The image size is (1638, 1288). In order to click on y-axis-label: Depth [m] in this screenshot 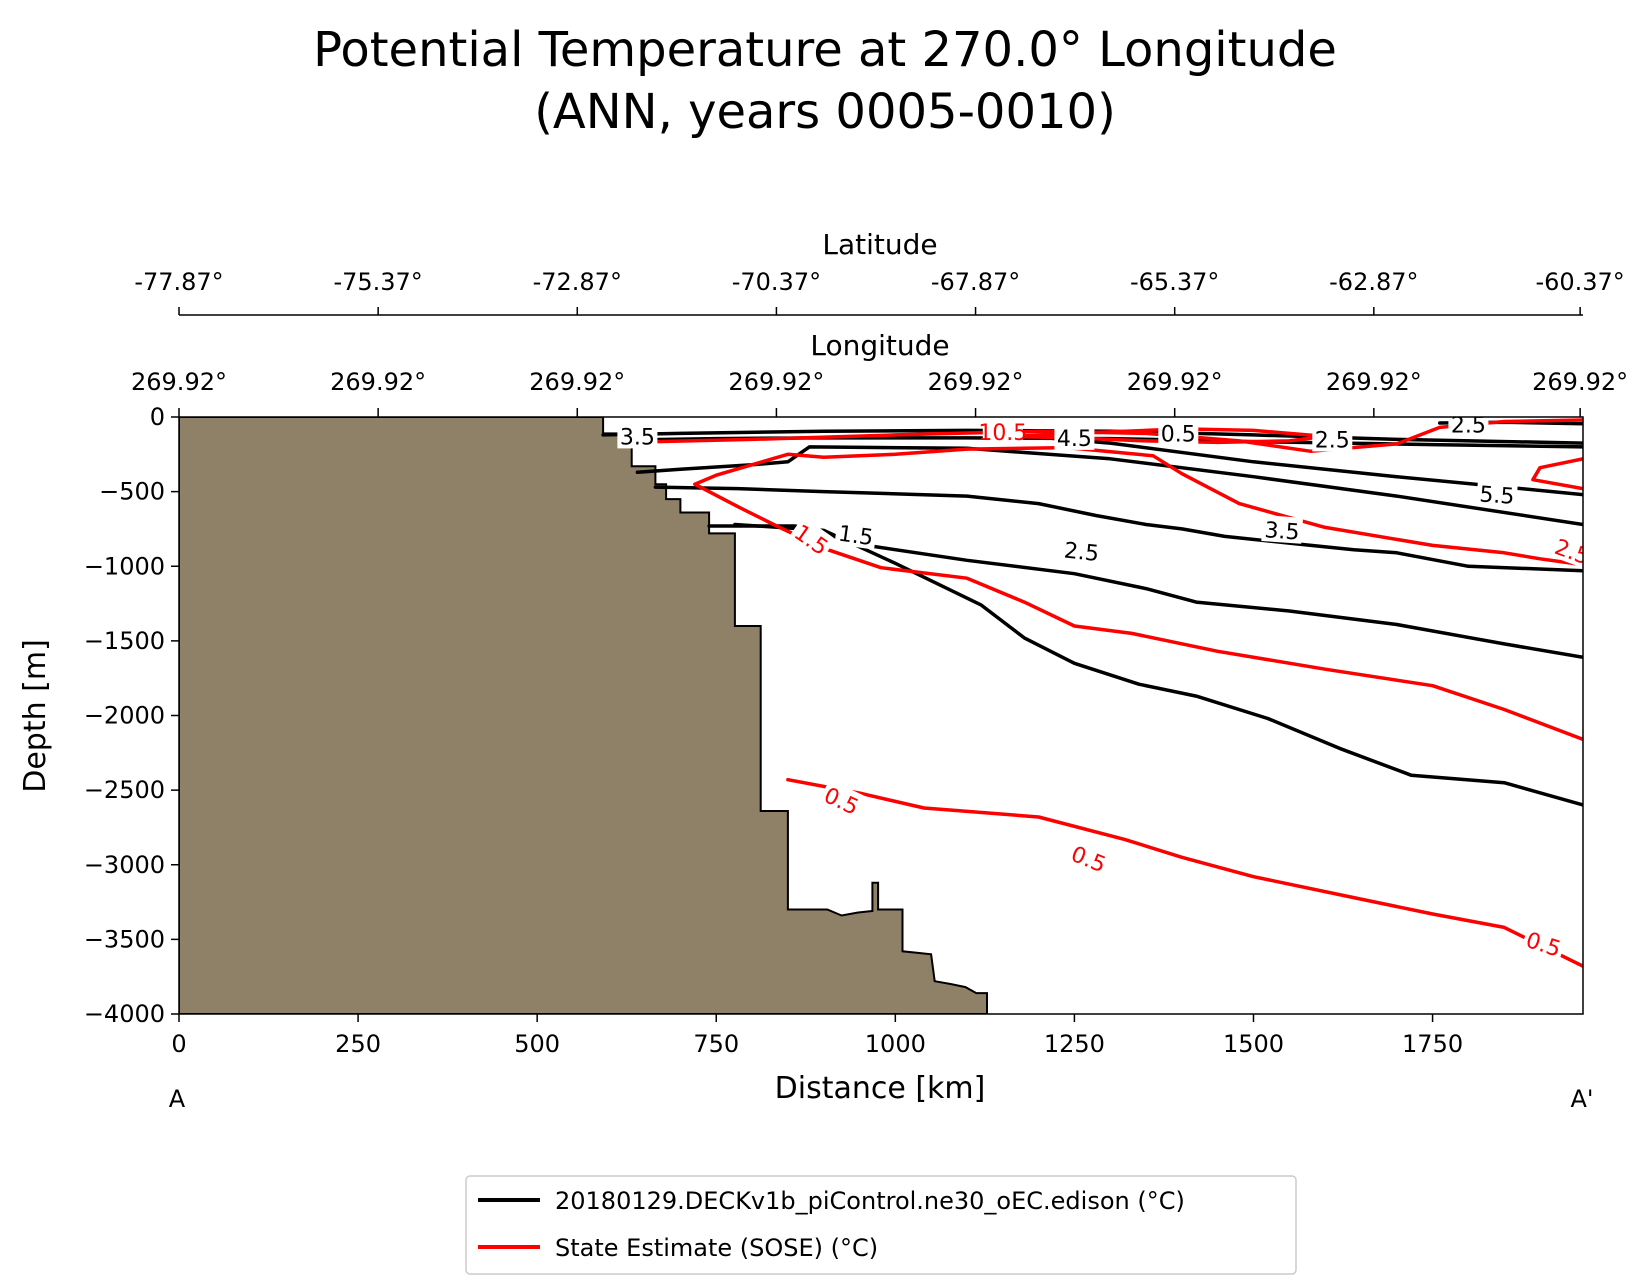, I will do `click(35, 716)`.